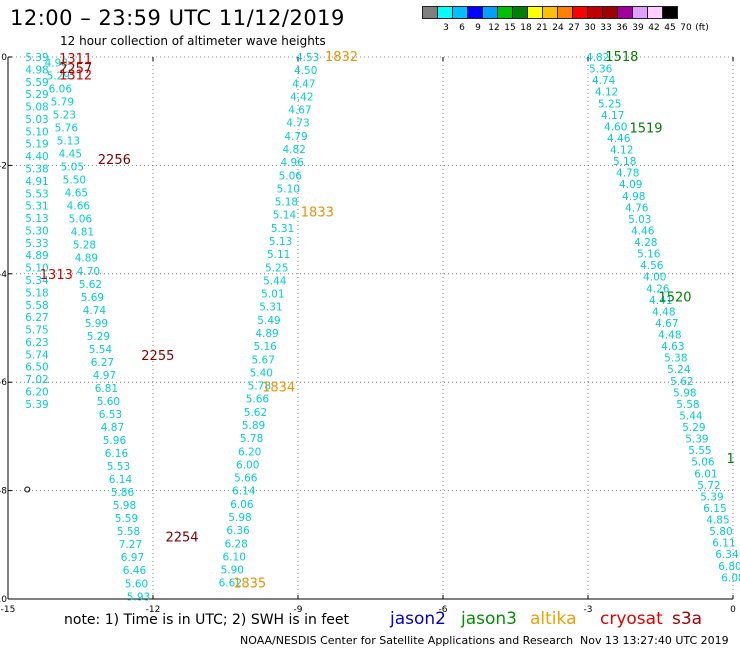  I want to click on wave-height-label: 5.59, so click(36, 83).